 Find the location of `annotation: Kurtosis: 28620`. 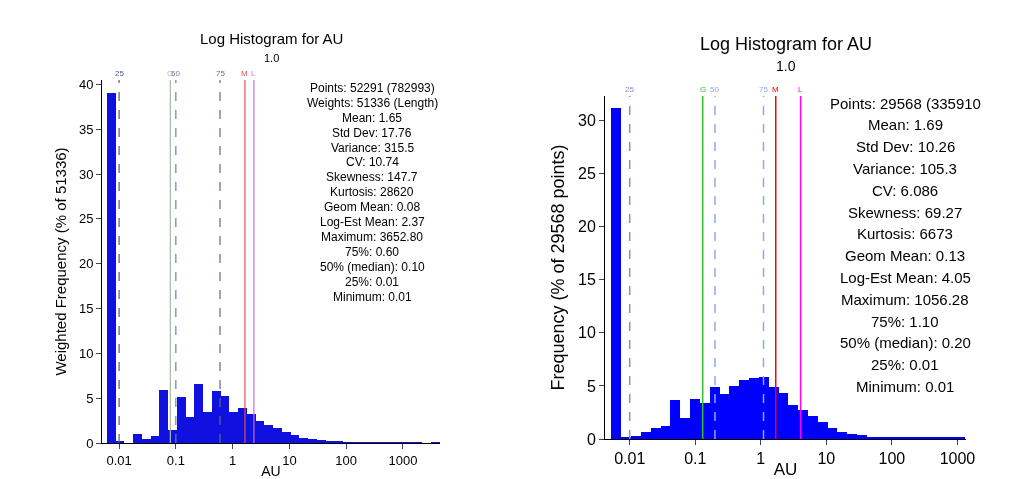

annotation: Kurtosis: 28620 is located at coordinates (372, 192).